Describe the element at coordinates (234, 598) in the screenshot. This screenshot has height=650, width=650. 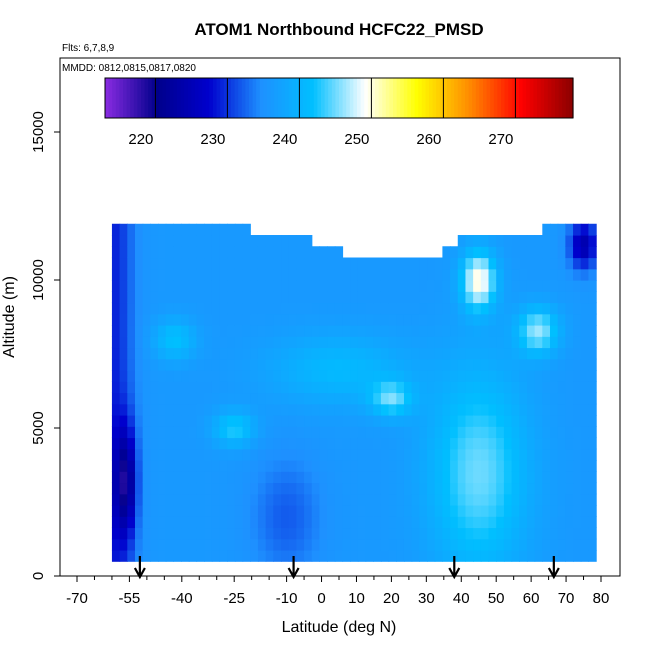
I see `x-tick-label: -25` at that location.